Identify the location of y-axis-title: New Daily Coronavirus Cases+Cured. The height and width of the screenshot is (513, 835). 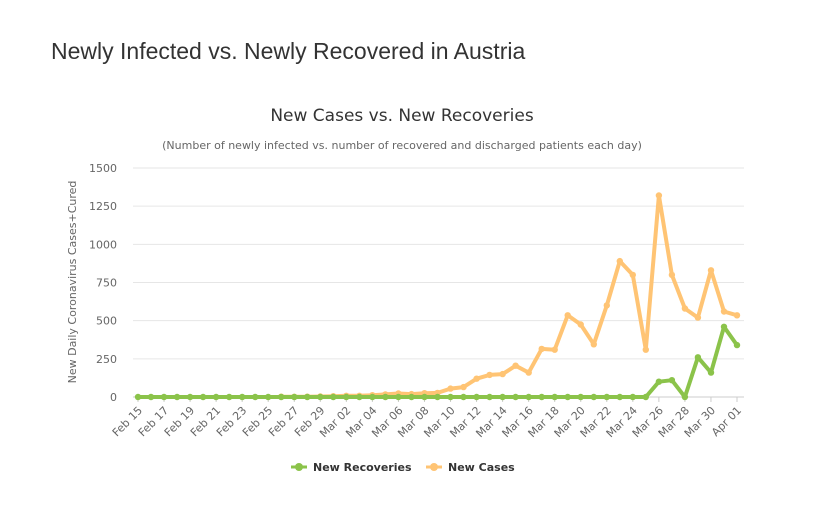
(72, 282).